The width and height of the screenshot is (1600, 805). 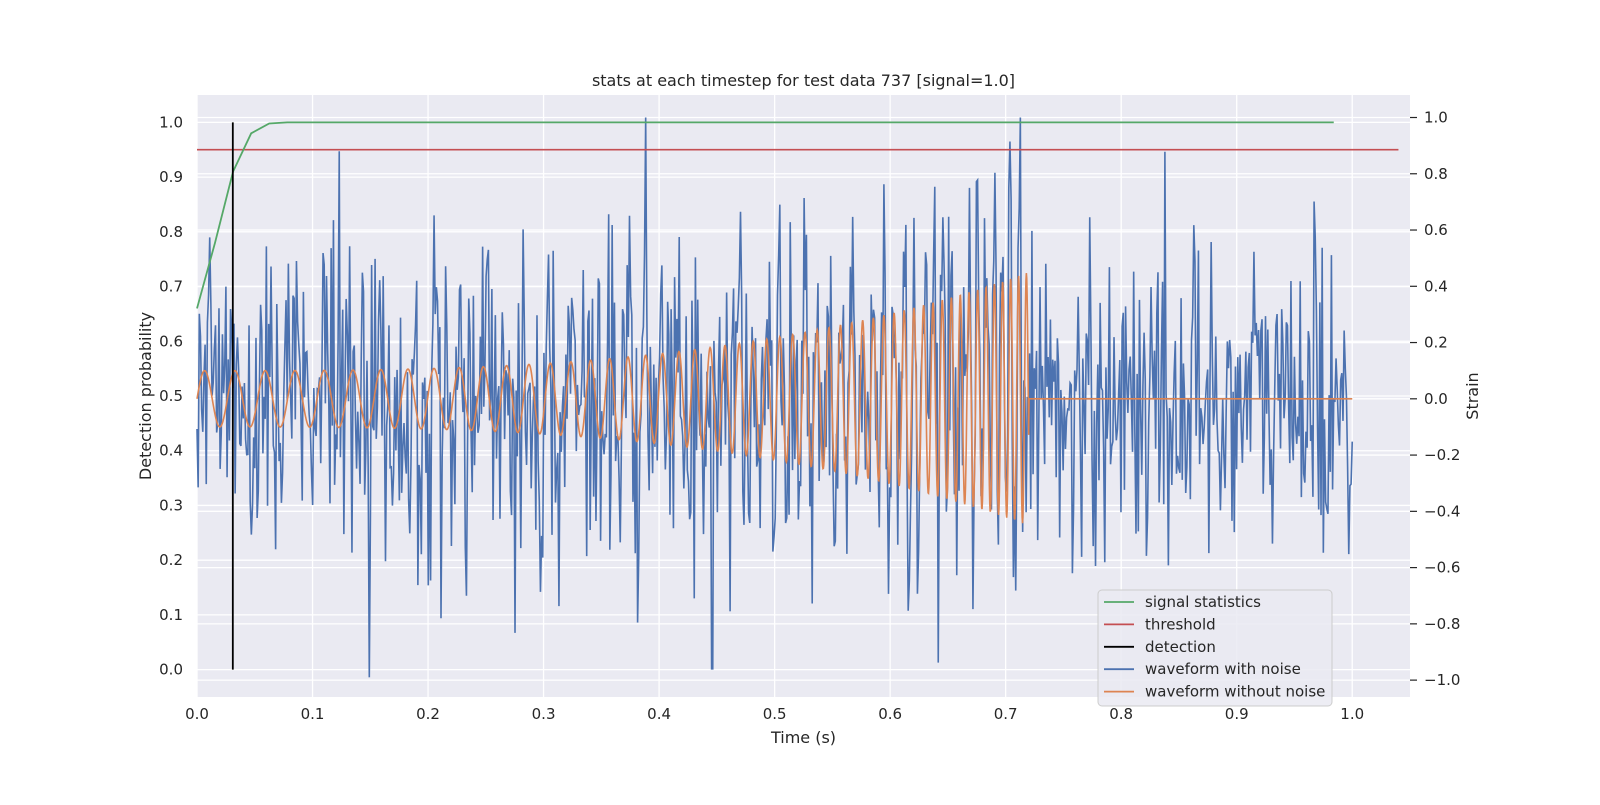 I want to click on y2-tick-label: 0.2, so click(x=1436, y=343).